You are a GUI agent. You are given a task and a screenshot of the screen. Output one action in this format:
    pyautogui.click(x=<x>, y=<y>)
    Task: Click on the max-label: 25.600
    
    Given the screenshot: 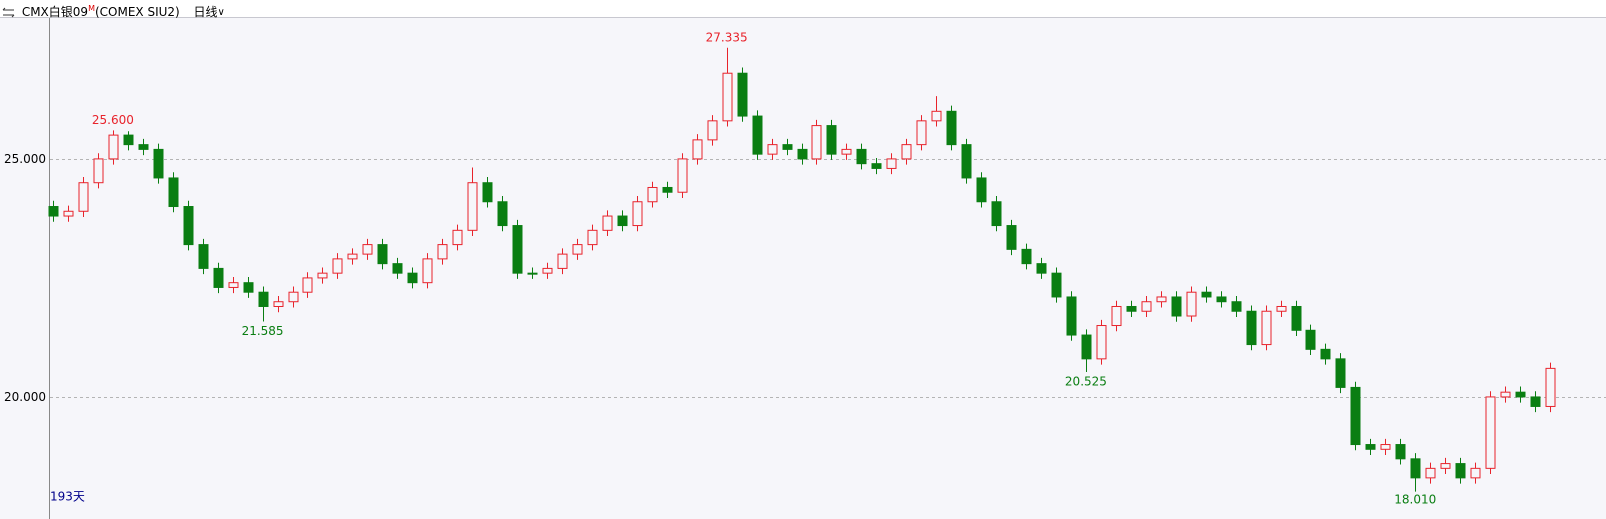 What is the action you would take?
    pyautogui.click(x=113, y=120)
    